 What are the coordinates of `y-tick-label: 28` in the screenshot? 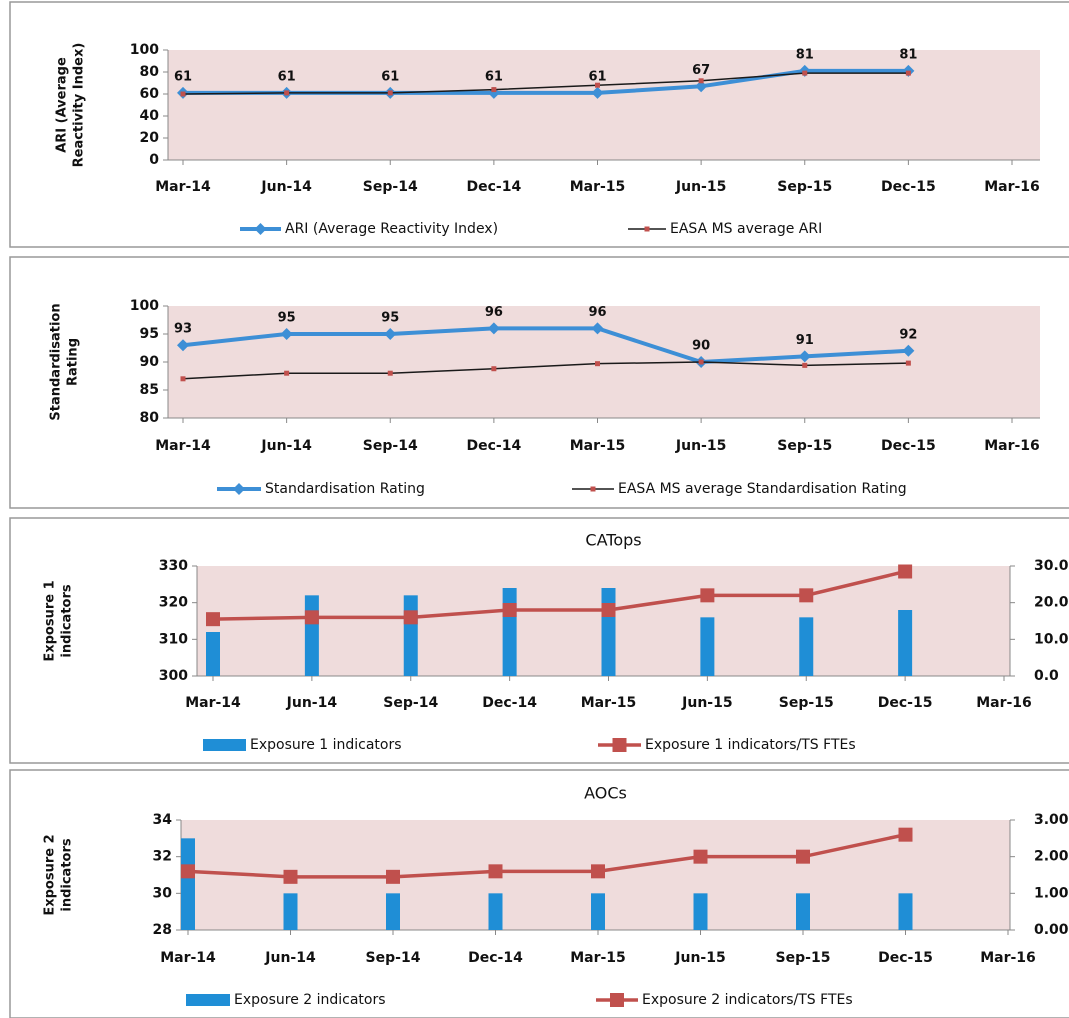 It's located at (162, 930).